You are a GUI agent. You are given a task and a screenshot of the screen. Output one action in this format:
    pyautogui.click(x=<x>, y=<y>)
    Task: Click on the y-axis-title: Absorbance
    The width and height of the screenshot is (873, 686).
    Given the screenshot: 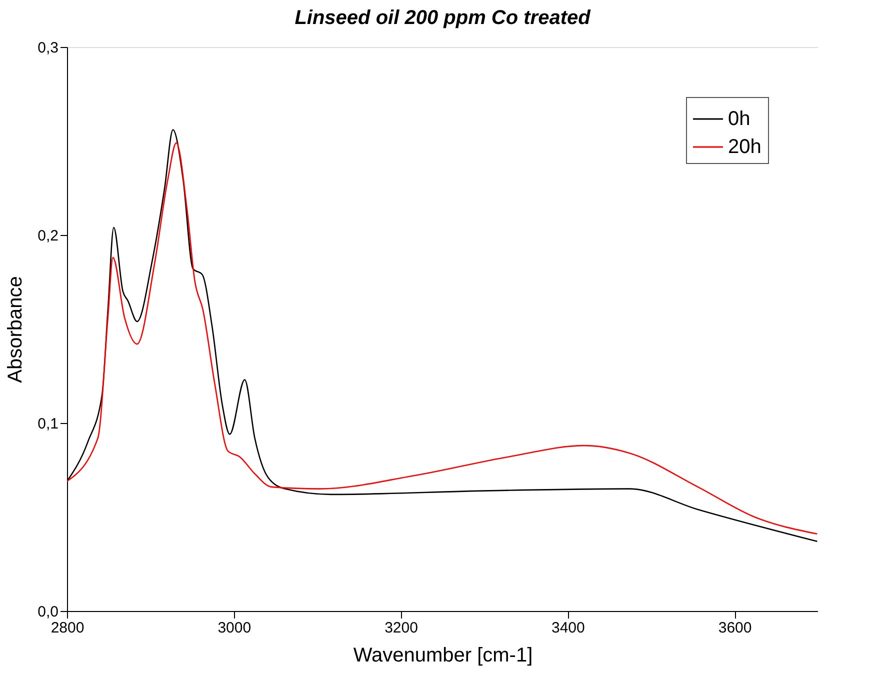 What is the action you would take?
    pyautogui.click(x=15, y=329)
    